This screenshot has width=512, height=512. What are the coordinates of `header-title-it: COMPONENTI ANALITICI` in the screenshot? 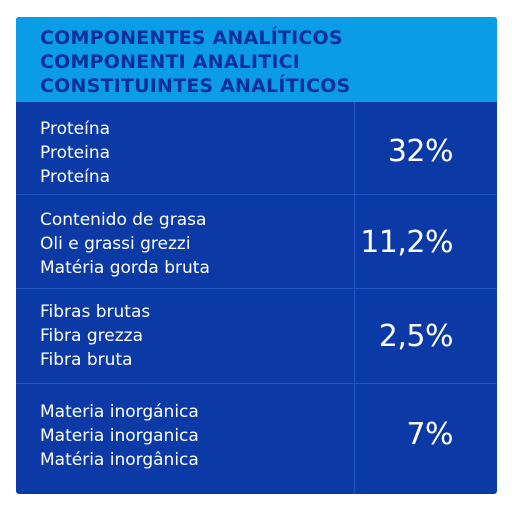 It's located at (170, 62).